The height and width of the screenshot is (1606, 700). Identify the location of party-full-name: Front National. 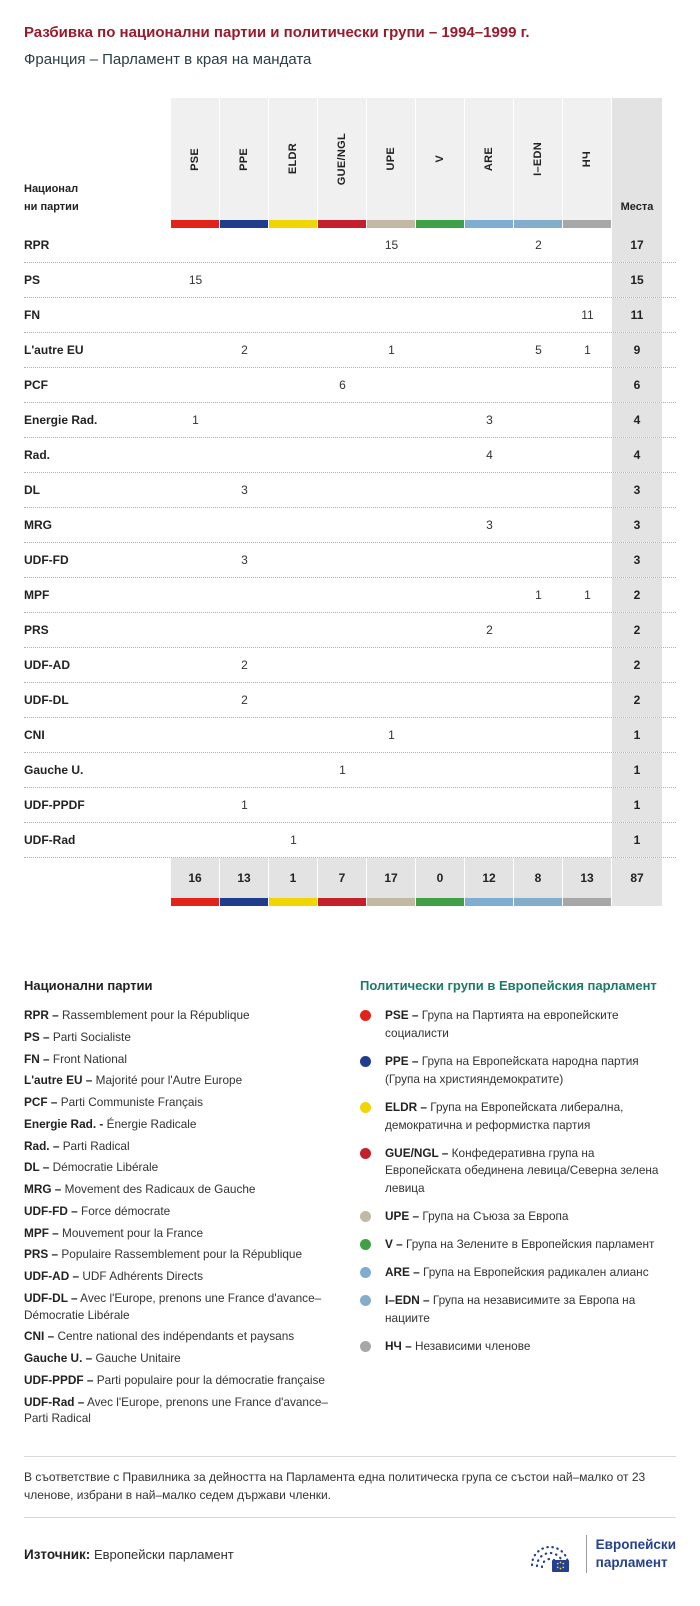
(89, 1058).